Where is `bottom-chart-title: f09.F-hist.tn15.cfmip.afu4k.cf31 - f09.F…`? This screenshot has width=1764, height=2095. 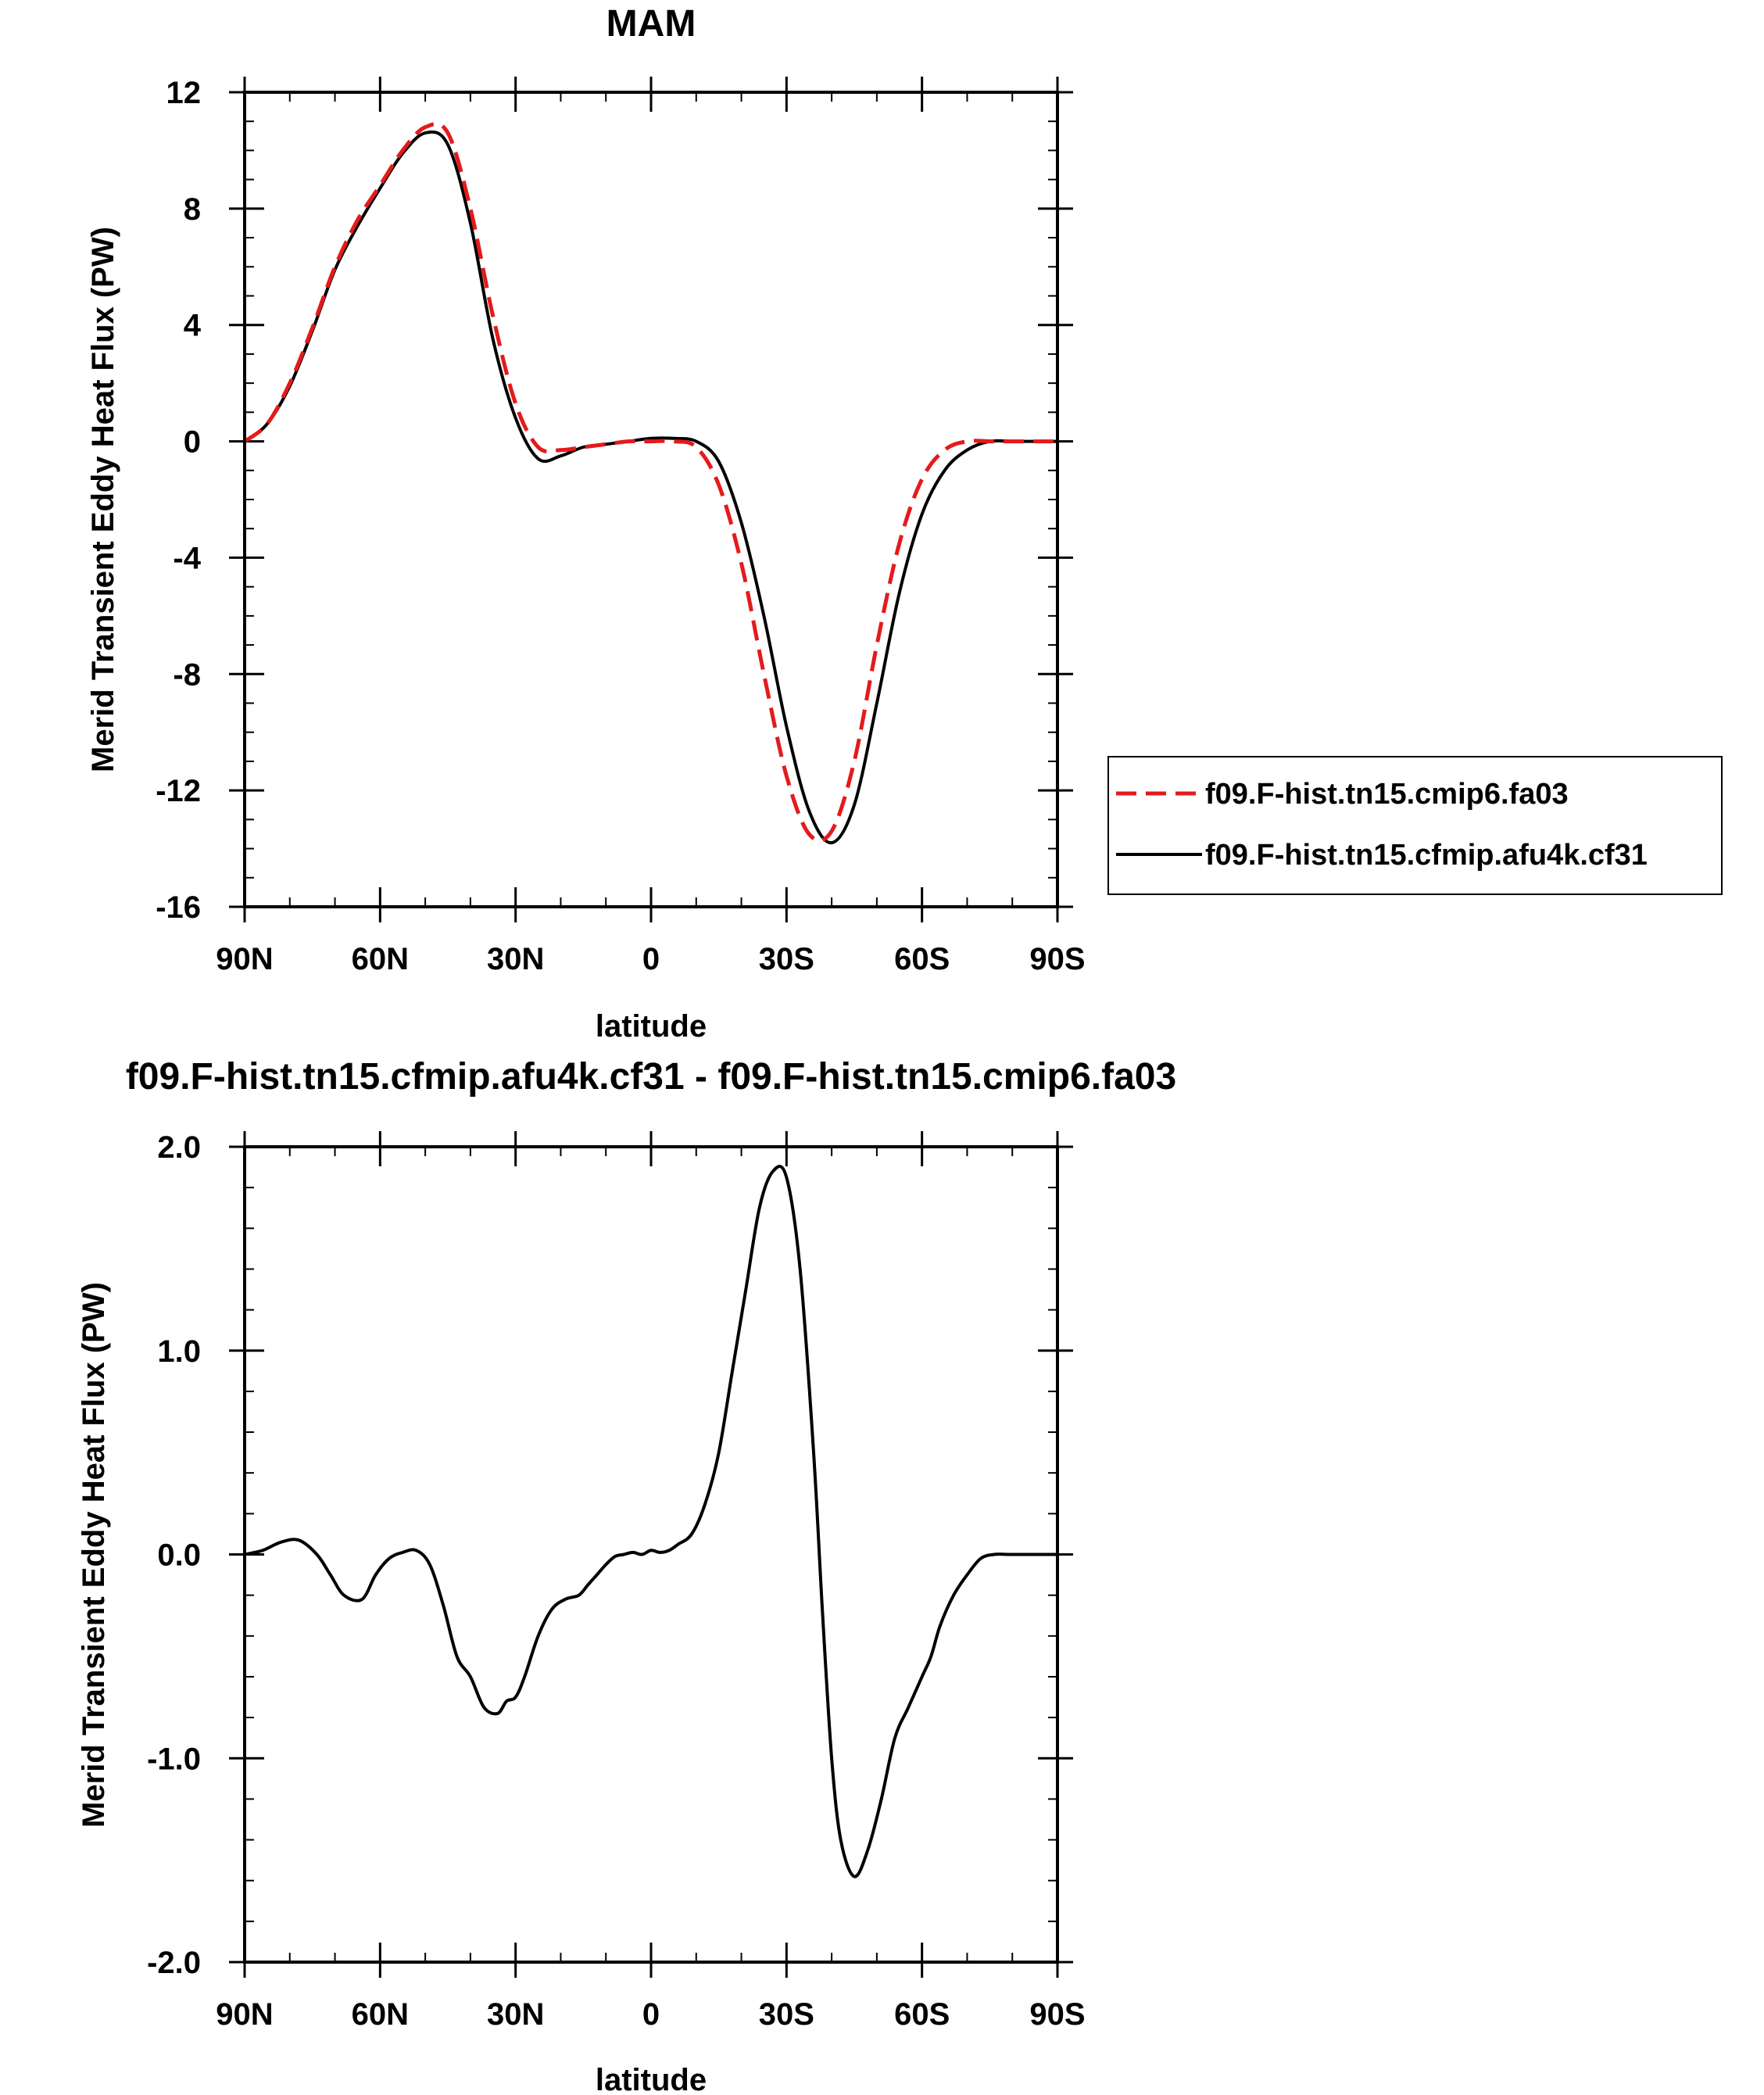 bottom-chart-title: f09.F-hist.tn15.cfmip.afu4k.cf31 - f09.F… is located at coordinates (651, 1077).